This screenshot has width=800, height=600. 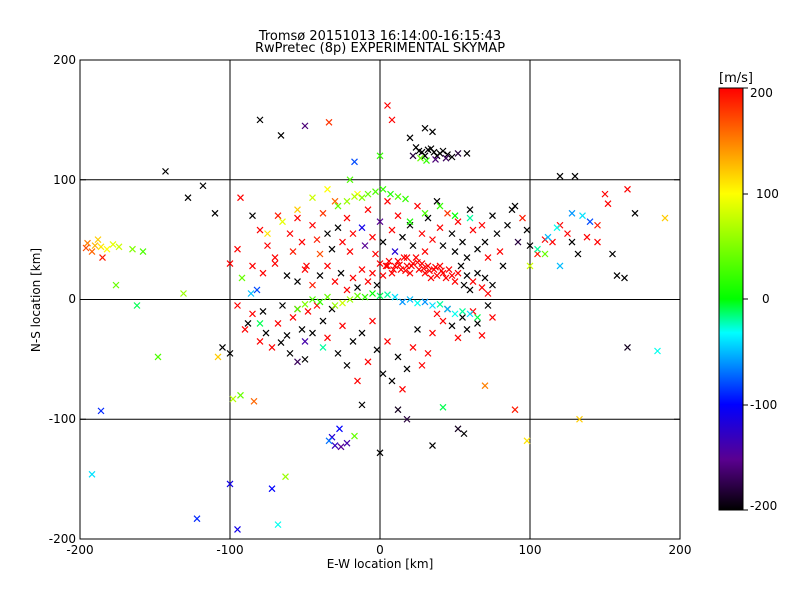 I want to click on colorbar-tick-label: 100, so click(x=767, y=194).